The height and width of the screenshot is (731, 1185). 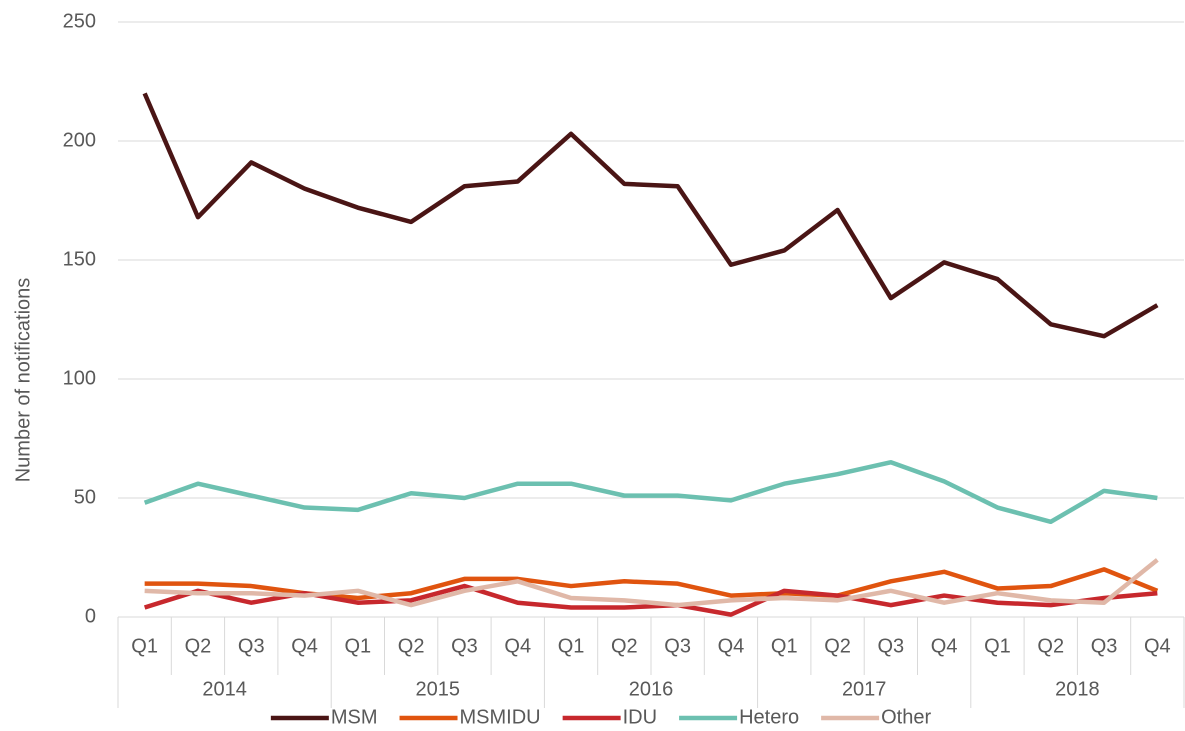 What do you see at coordinates (906, 717) in the screenshot?
I see `legend-label: Other` at bounding box center [906, 717].